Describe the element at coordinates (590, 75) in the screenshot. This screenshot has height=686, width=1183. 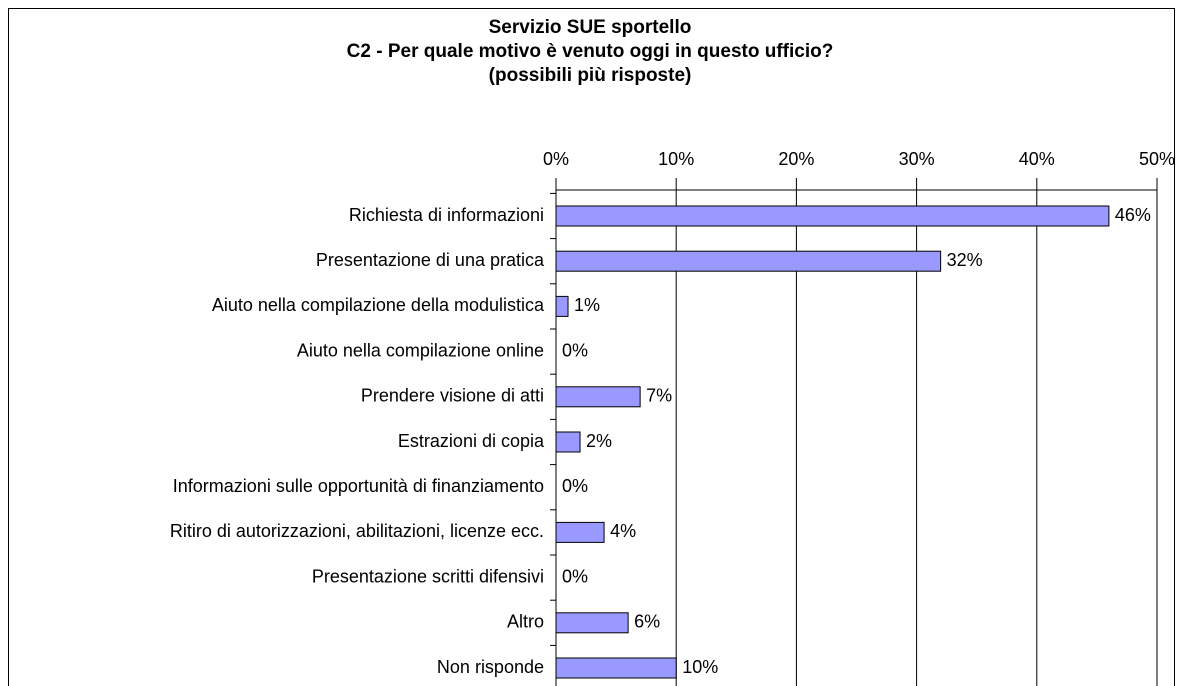
I see `chart-title: (possibili più risposte)` at that location.